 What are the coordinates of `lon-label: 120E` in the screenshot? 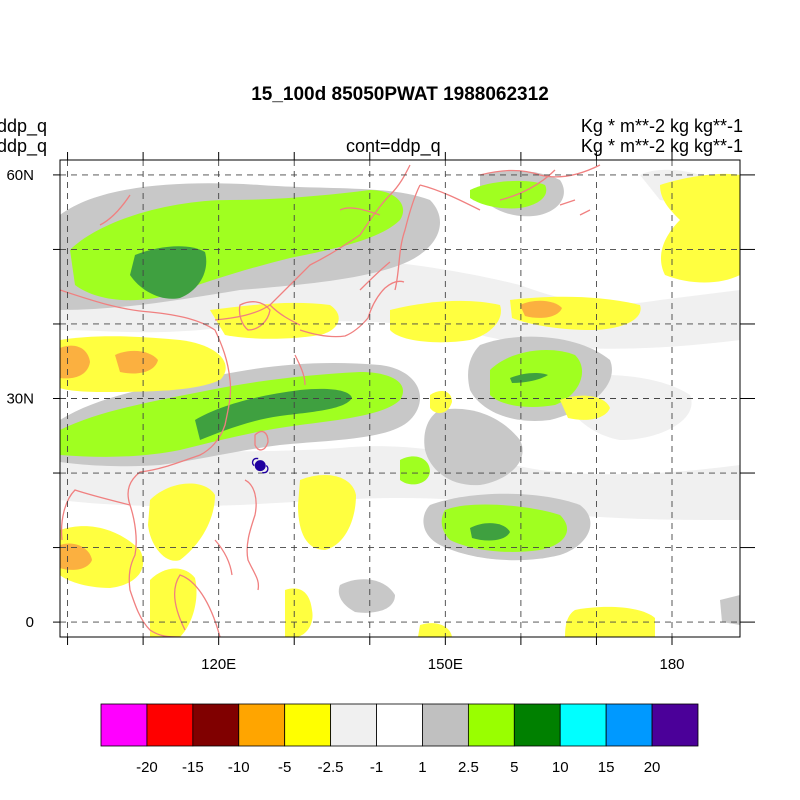 It's located at (218, 664).